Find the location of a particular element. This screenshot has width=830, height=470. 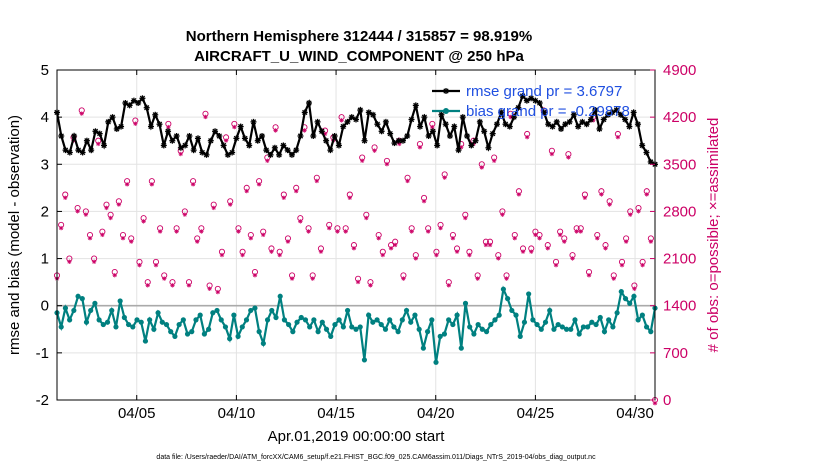

x-tick-label: 04/05 is located at coordinates (137, 413).